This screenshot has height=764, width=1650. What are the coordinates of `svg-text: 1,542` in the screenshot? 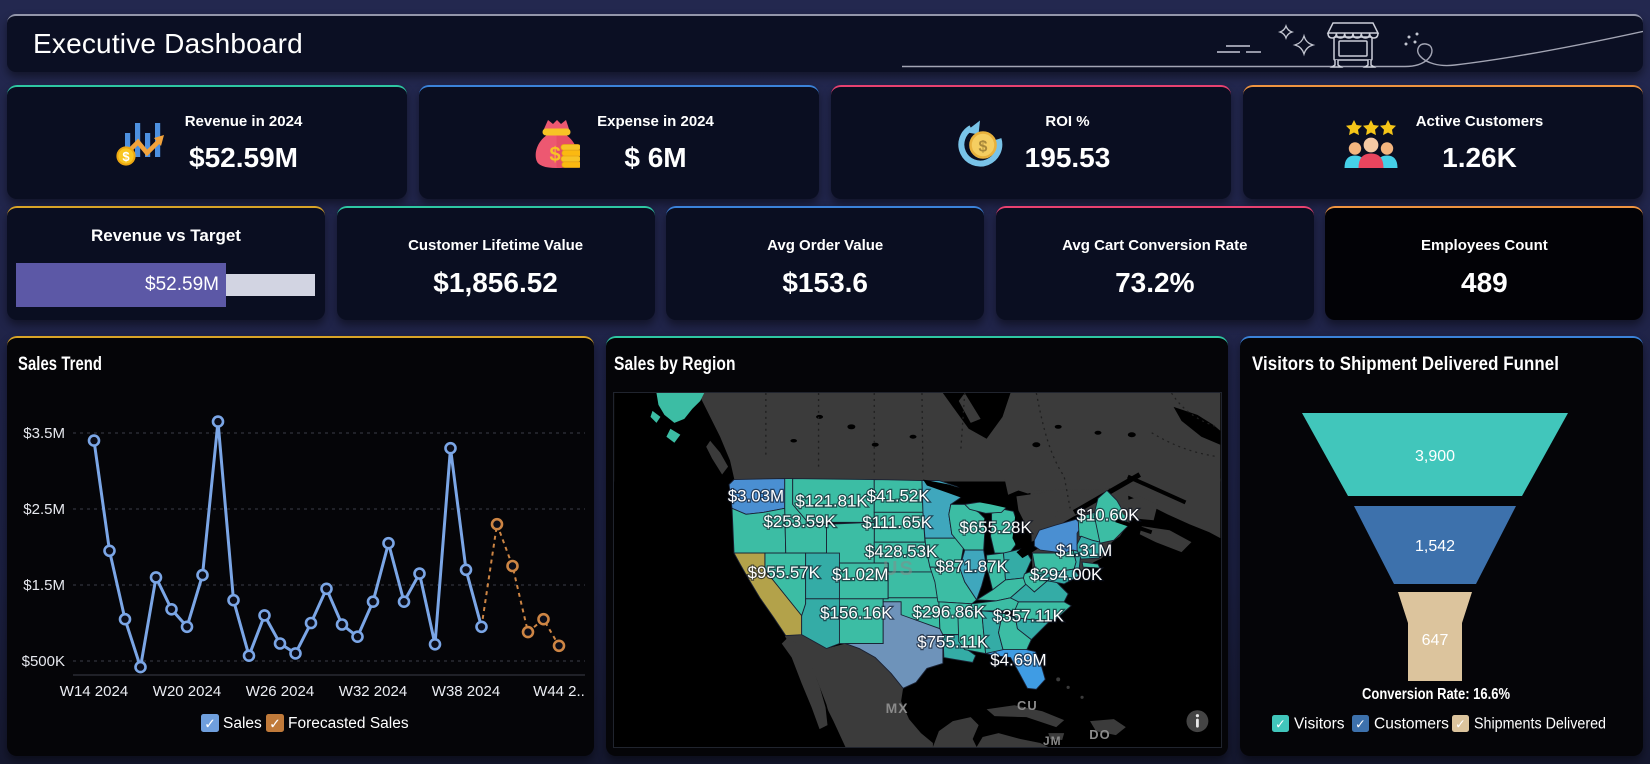 It's located at (1435, 546).